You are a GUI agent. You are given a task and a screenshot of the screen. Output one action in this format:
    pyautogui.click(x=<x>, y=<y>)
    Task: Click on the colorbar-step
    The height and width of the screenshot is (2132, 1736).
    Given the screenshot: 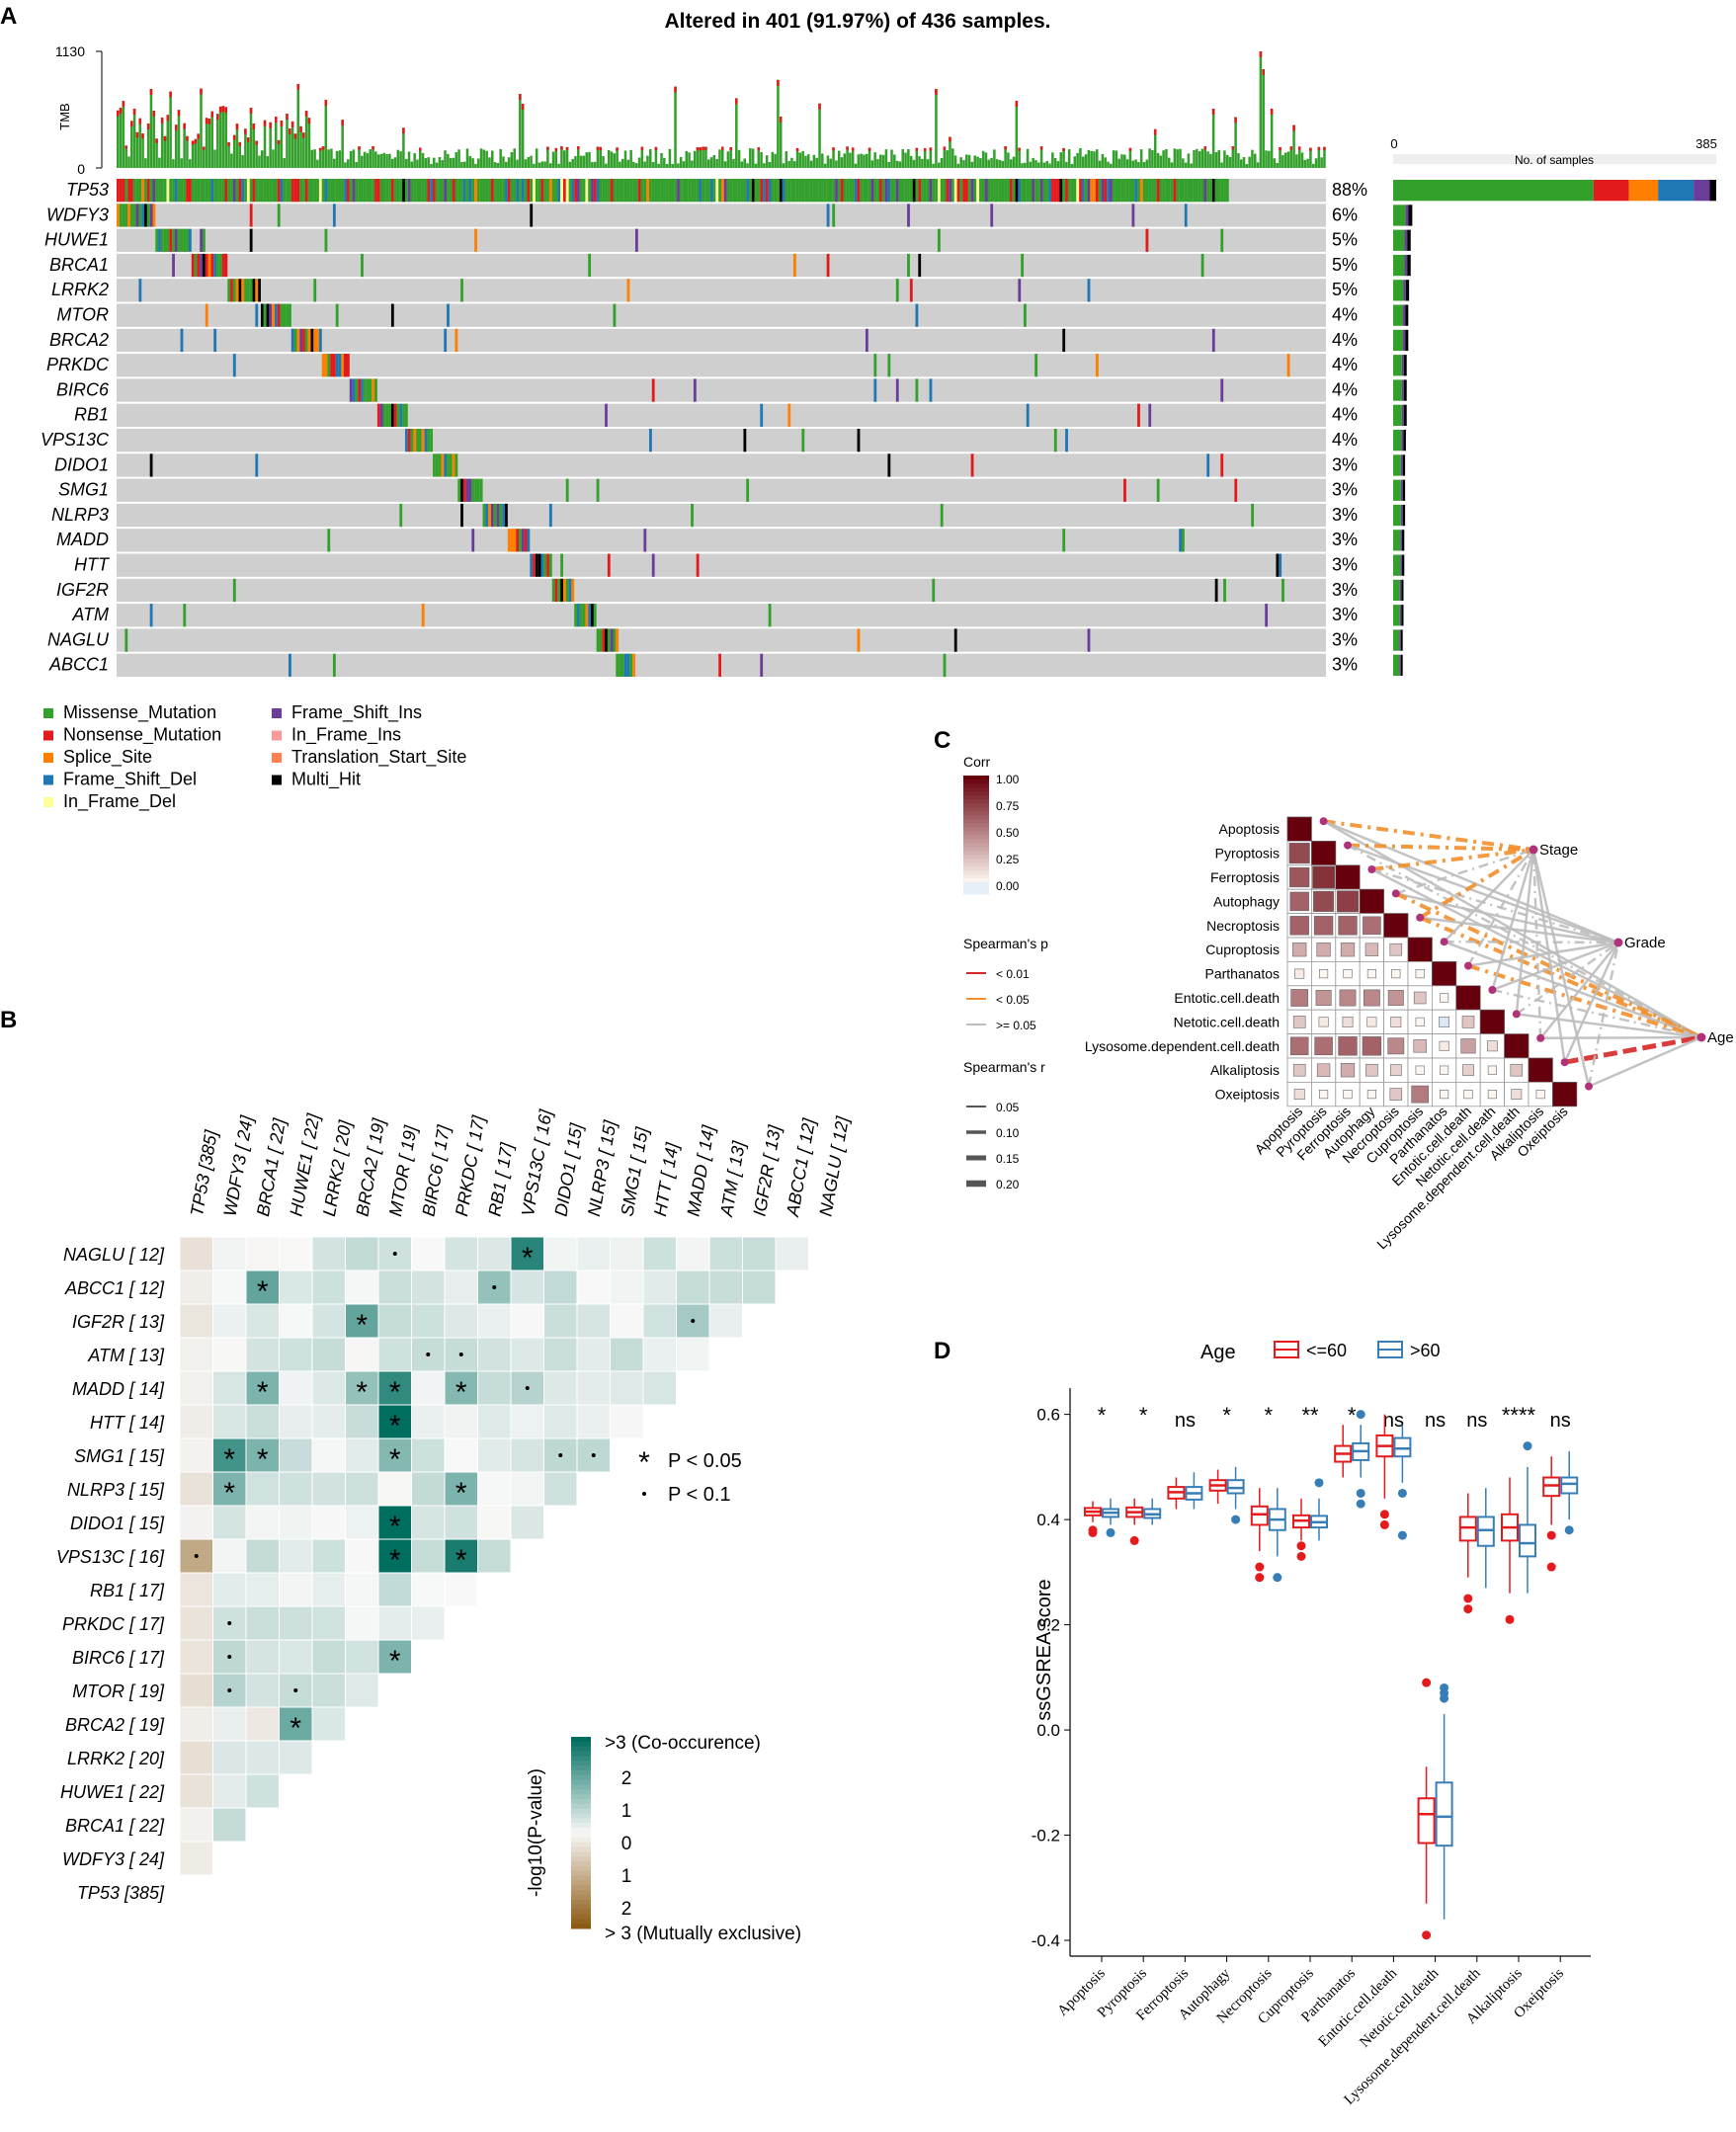 What is the action you would take?
    pyautogui.click(x=581, y=1759)
    